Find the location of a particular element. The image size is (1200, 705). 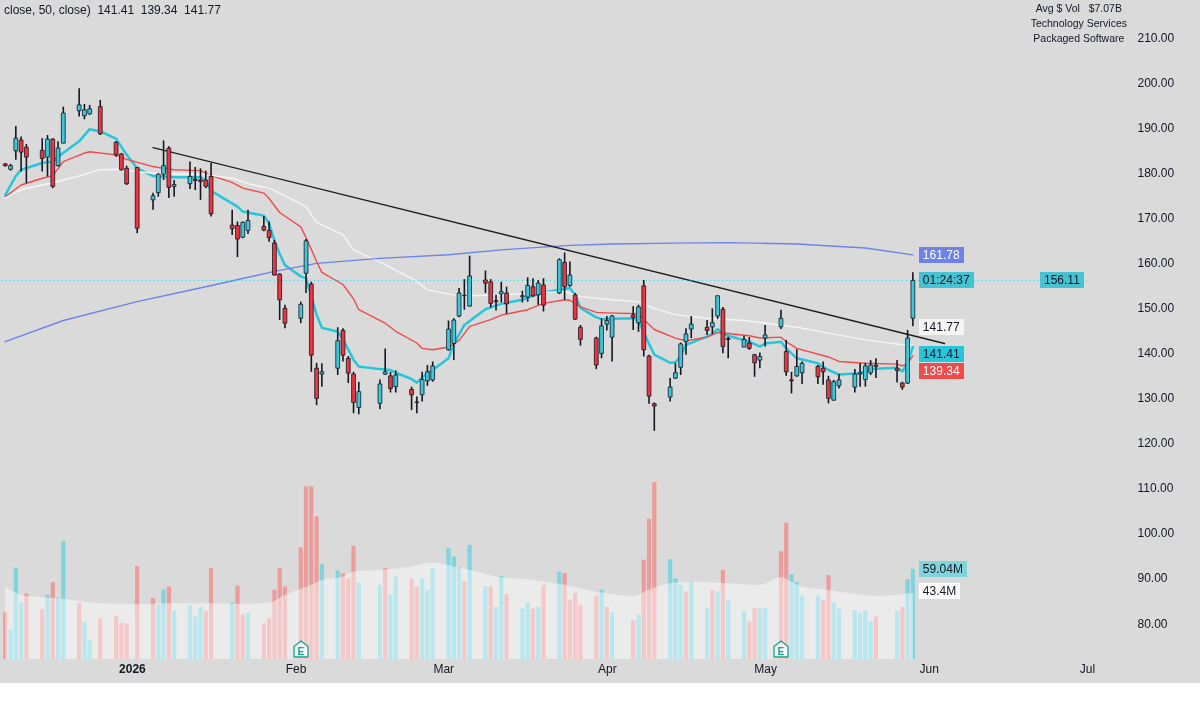

y-tick-label: 170.00 is located at coordinates (1156, 218).